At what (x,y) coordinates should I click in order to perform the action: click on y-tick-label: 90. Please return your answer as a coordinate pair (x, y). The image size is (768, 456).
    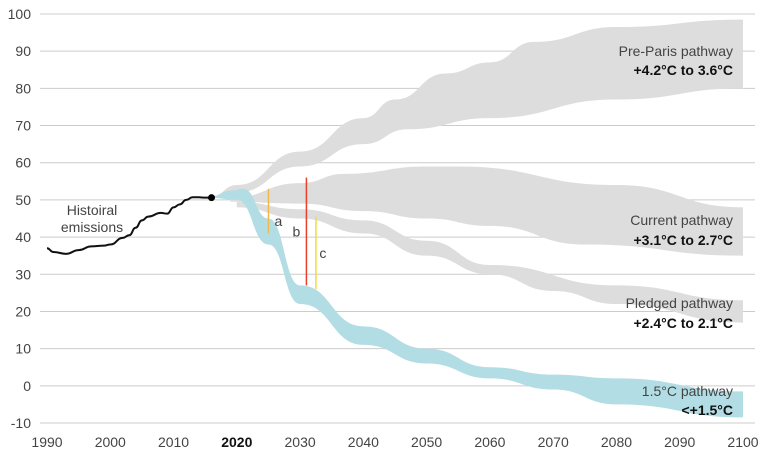
    Looking at the image, I should click on (23, 51).